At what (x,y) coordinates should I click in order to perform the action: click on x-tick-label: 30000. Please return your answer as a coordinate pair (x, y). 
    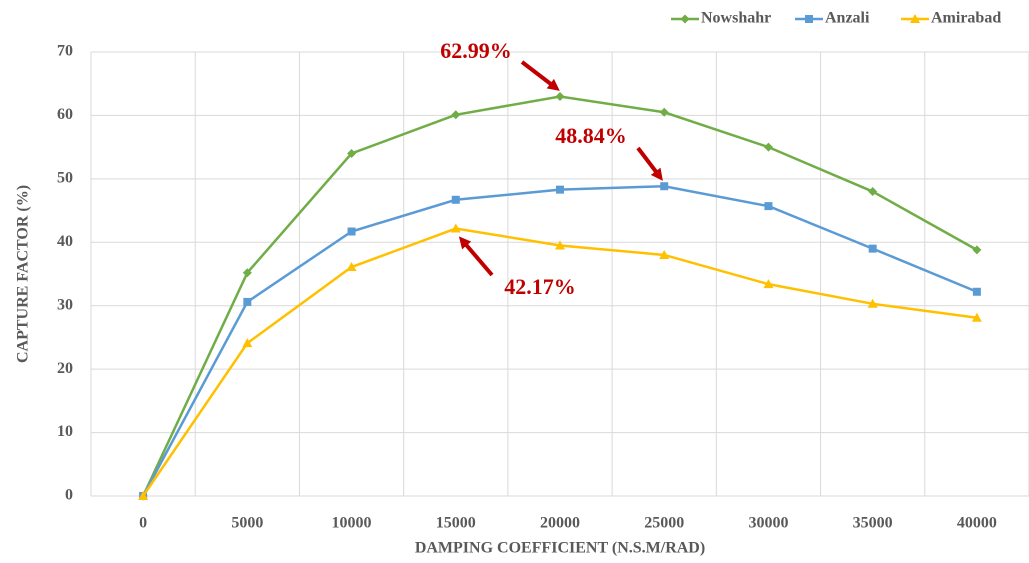
    Looking at the image, I should click on (768, 523).